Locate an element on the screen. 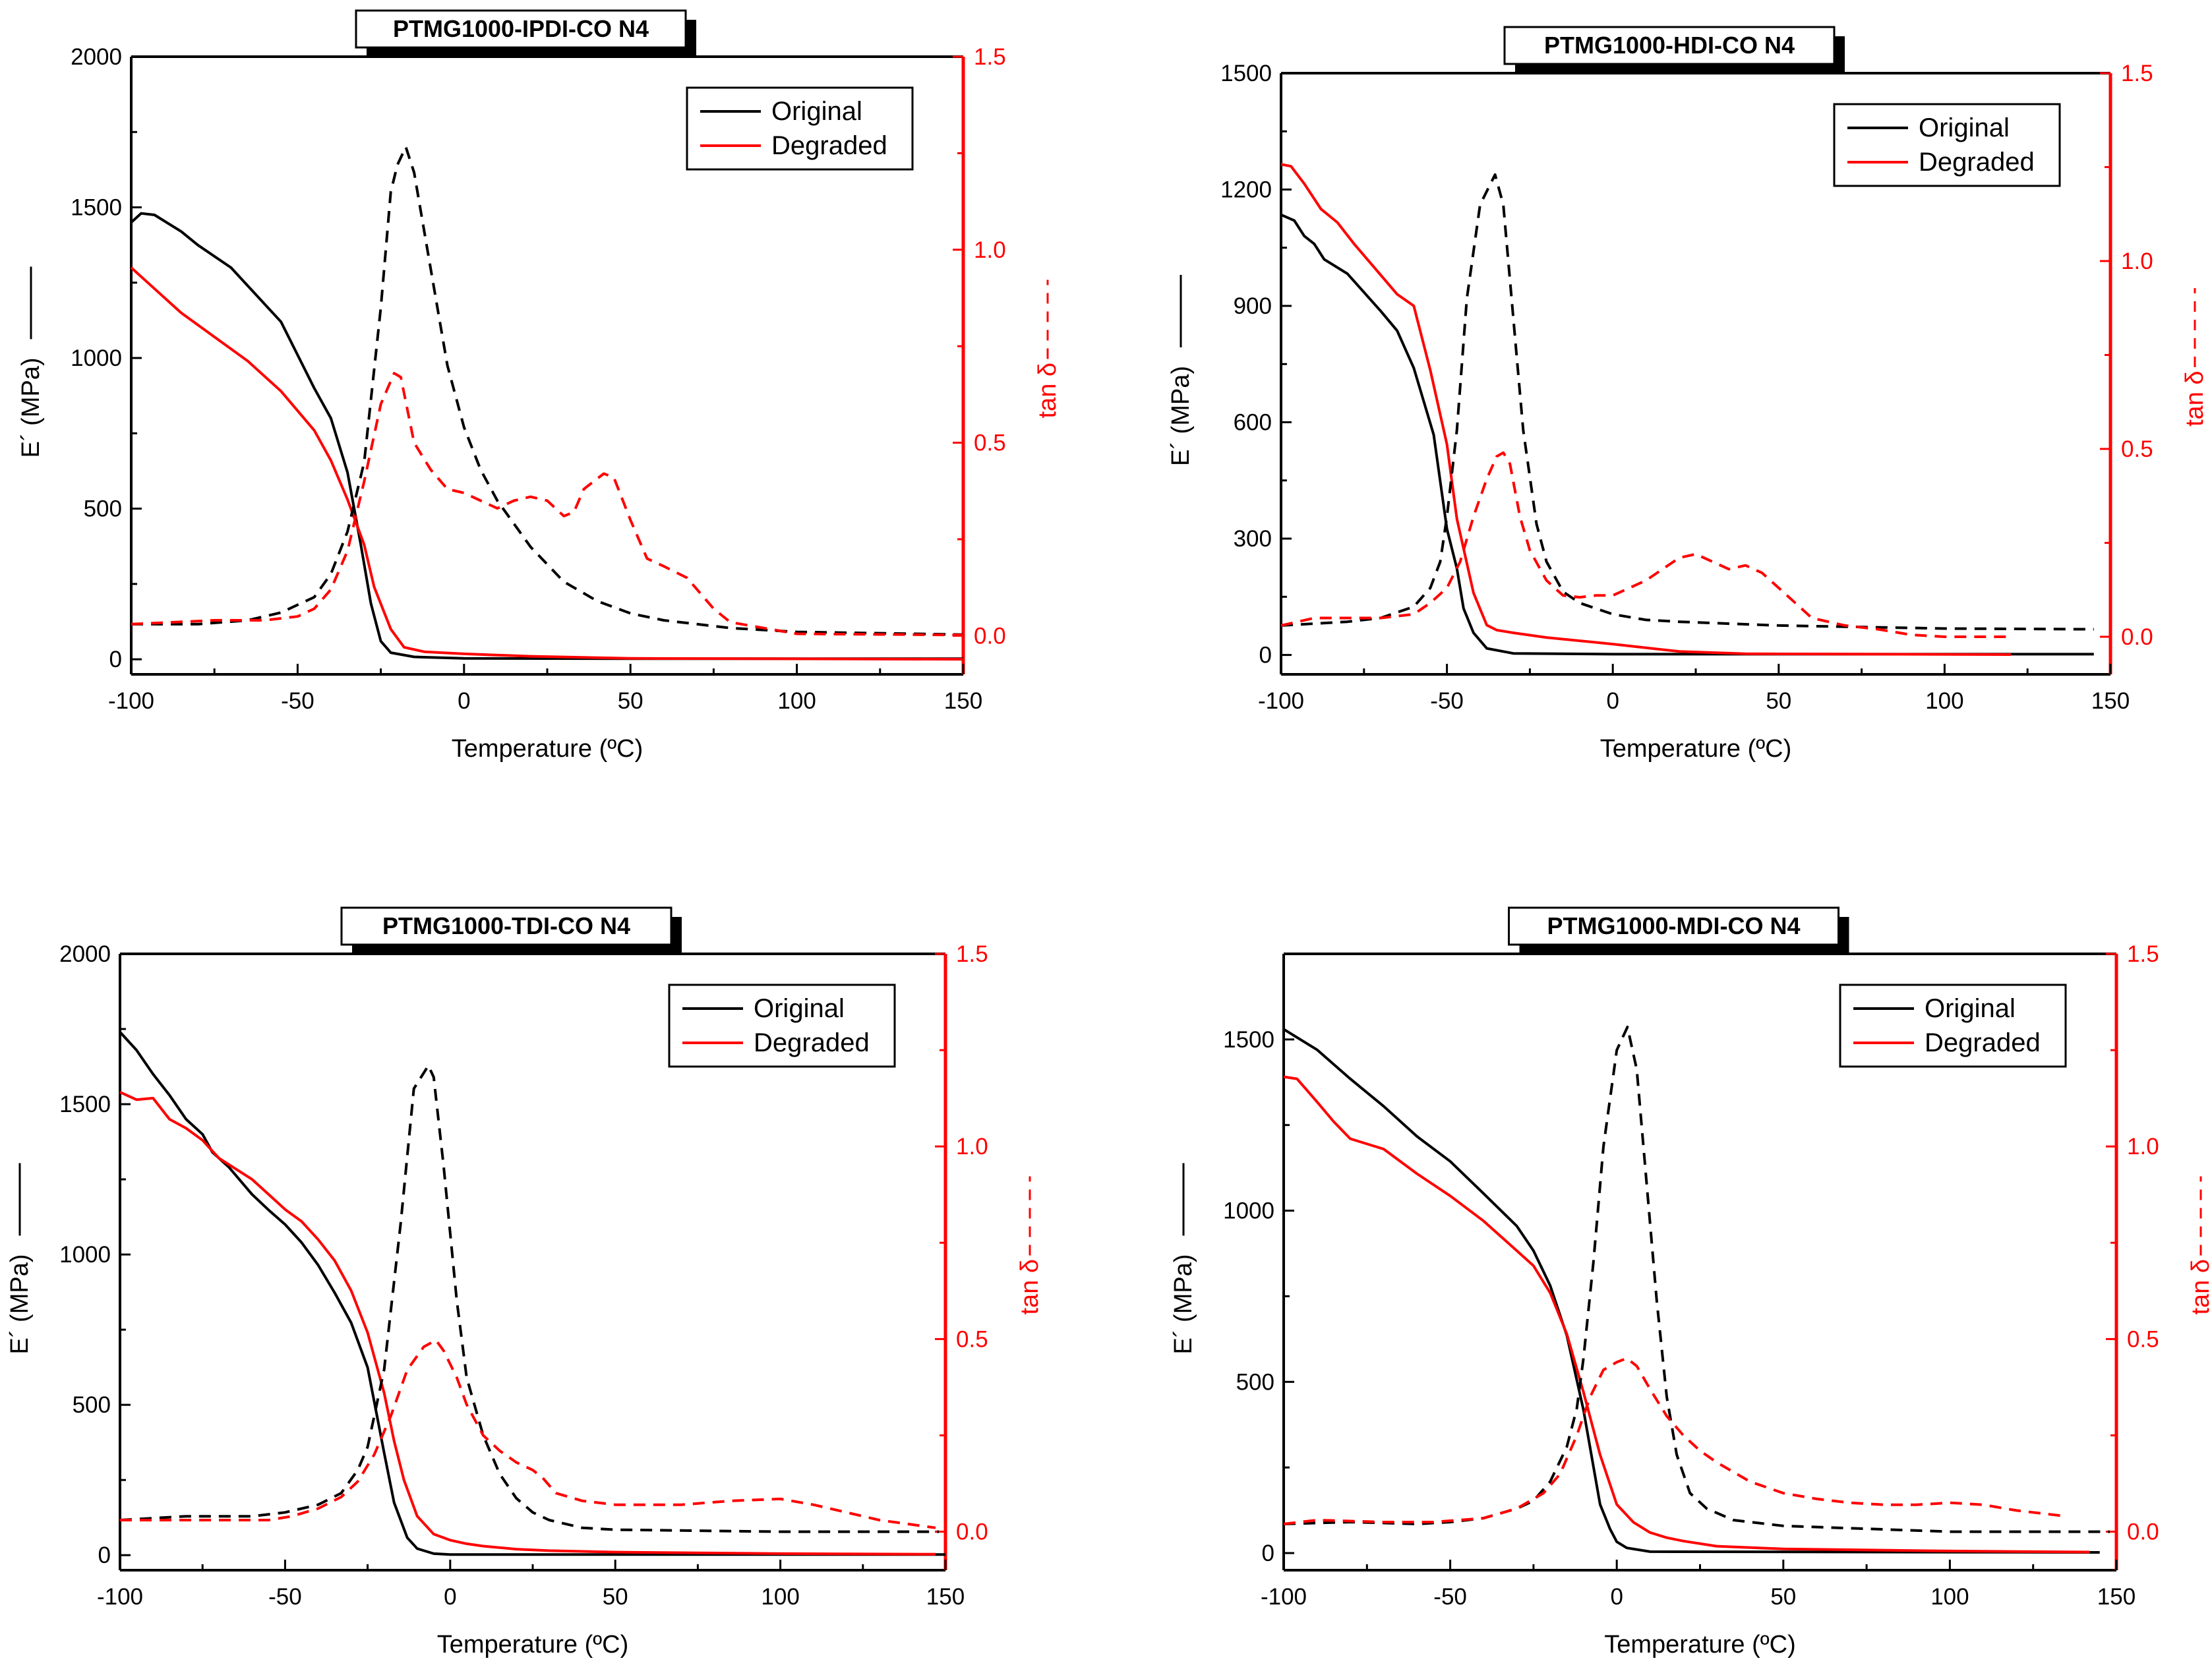 This screenshot has height=1675, width=2212. y-tick-label: 1200 is located at coordinates (1246, 190).